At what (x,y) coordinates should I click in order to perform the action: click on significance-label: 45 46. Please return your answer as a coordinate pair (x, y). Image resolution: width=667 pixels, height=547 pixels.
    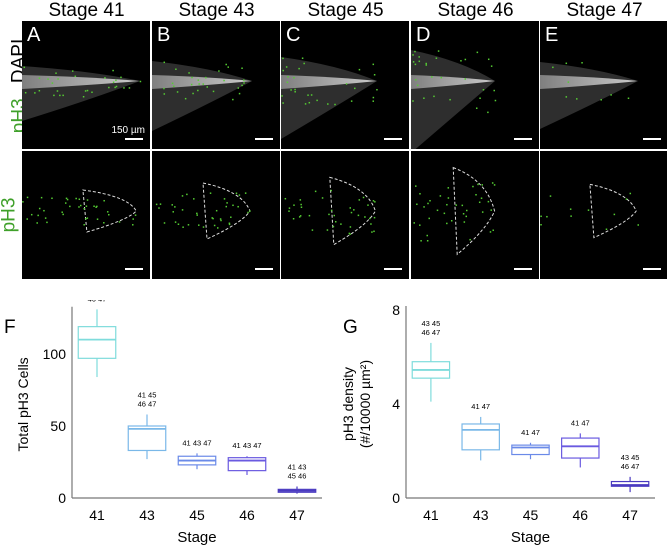
    Looking at the image, I should click on (297, 475).